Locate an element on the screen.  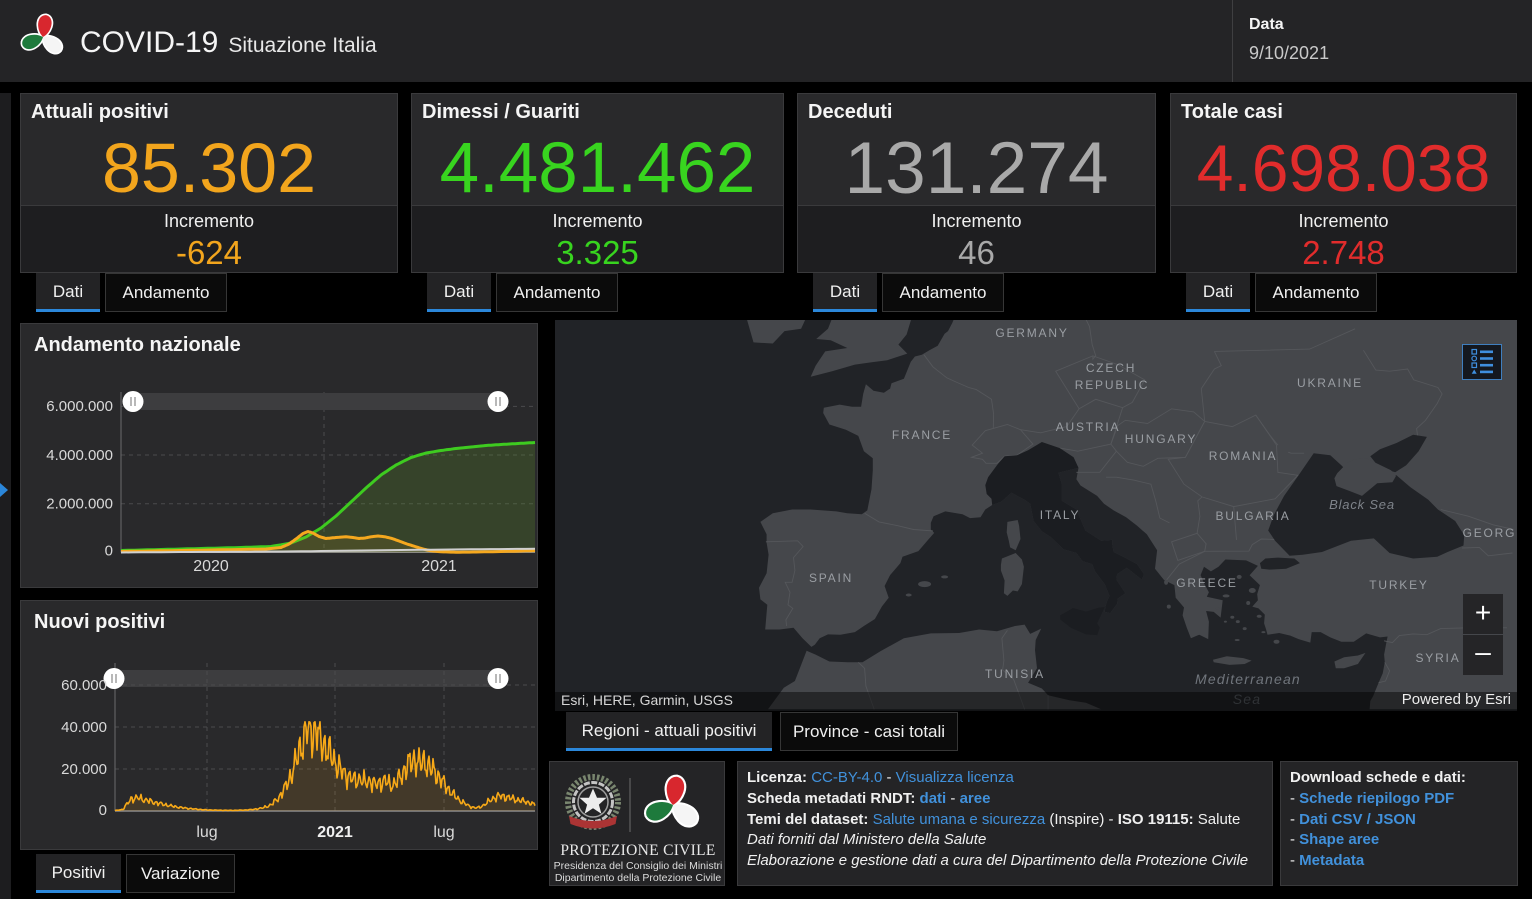
svg-text: FRANCE is located at coordinates (922, 435).